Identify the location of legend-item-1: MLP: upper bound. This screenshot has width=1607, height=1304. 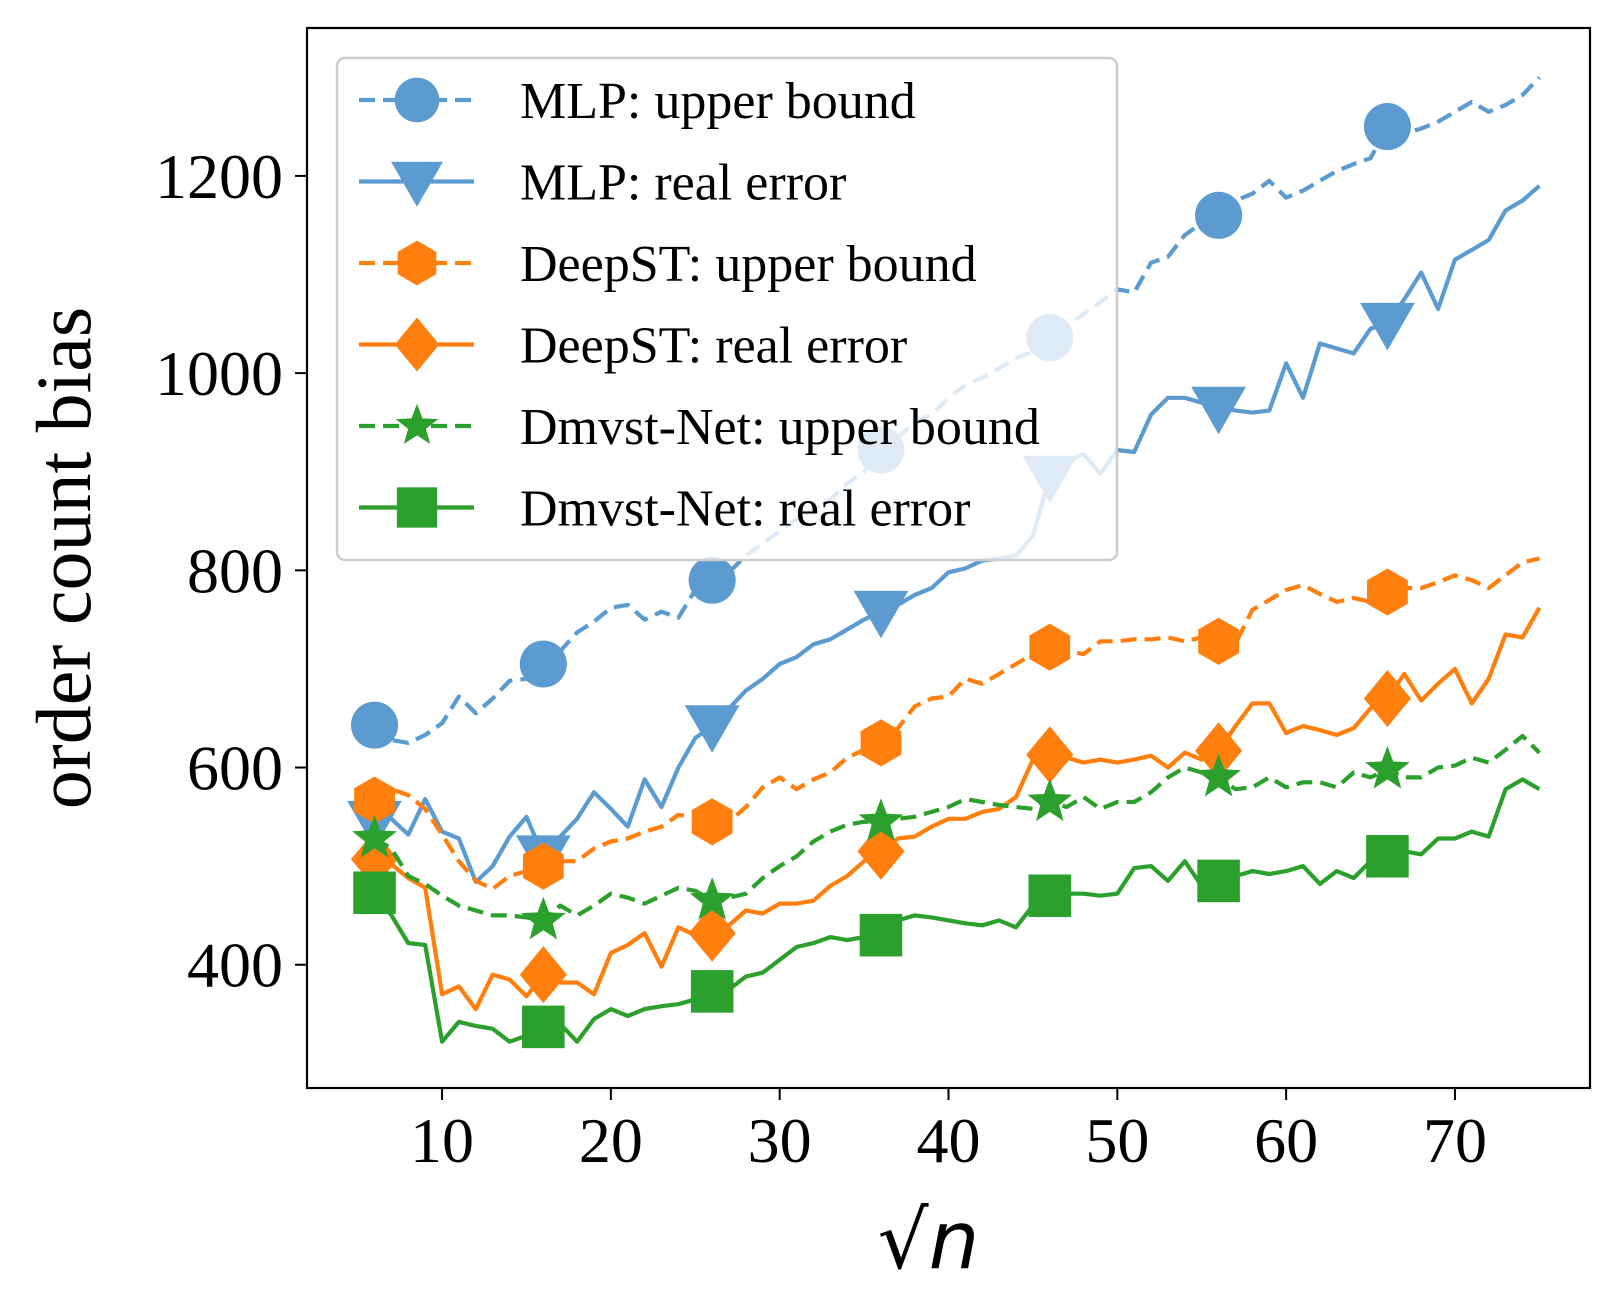
(637, 101).